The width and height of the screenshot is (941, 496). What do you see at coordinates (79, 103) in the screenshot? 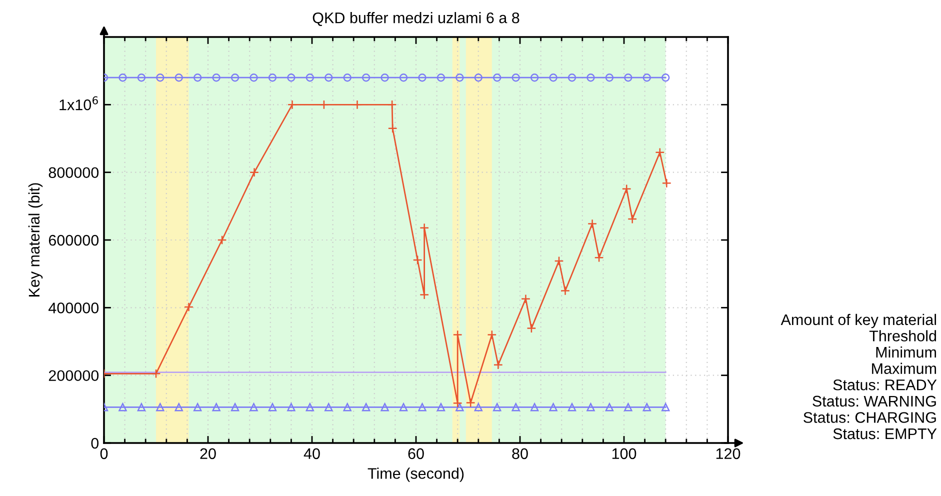
I see `y-tick-label: 1x10$^{6}$` at bounding box center [79, 103].